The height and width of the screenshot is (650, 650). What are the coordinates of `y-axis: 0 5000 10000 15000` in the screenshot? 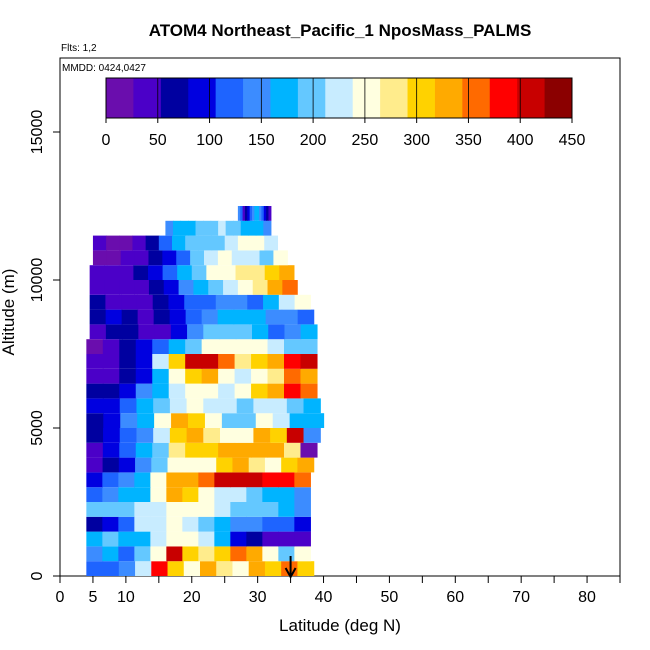 It's located at (44, 345).